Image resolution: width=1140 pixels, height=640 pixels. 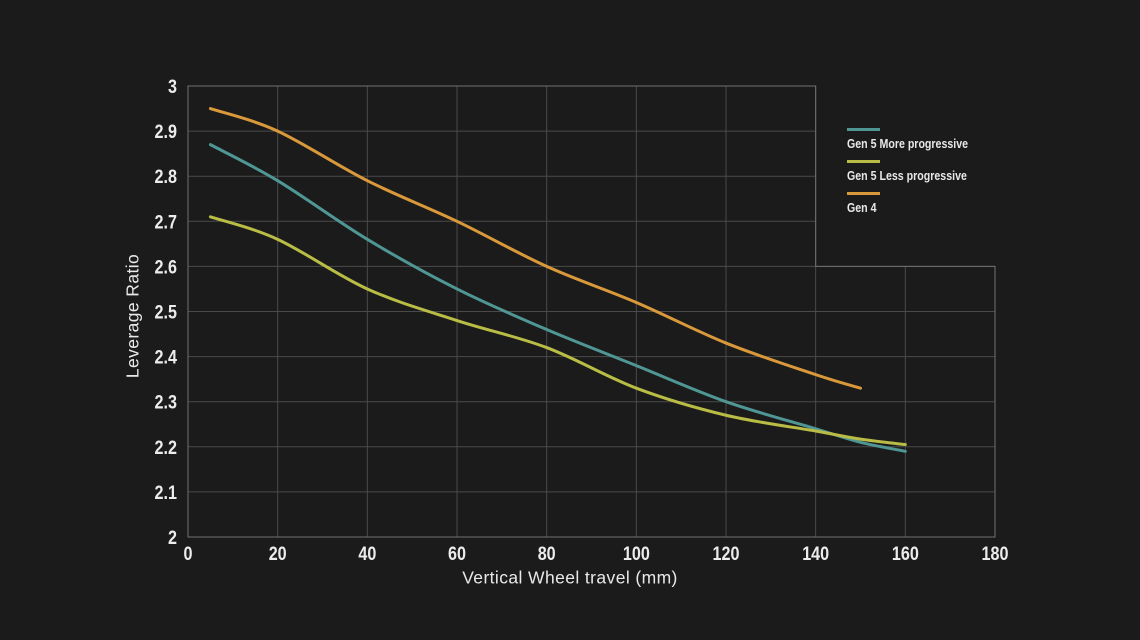 What do you see at coordinates (166, 132) in the screenshot?
I see `y-tick-label-2.9: 2.9` at bounding box center [166, 132].